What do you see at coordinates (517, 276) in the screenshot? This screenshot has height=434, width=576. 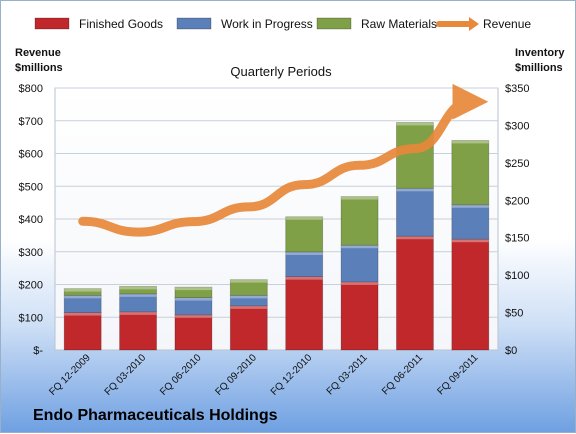 I see `right-tick-label: $100` at bounding box center [517, 276].